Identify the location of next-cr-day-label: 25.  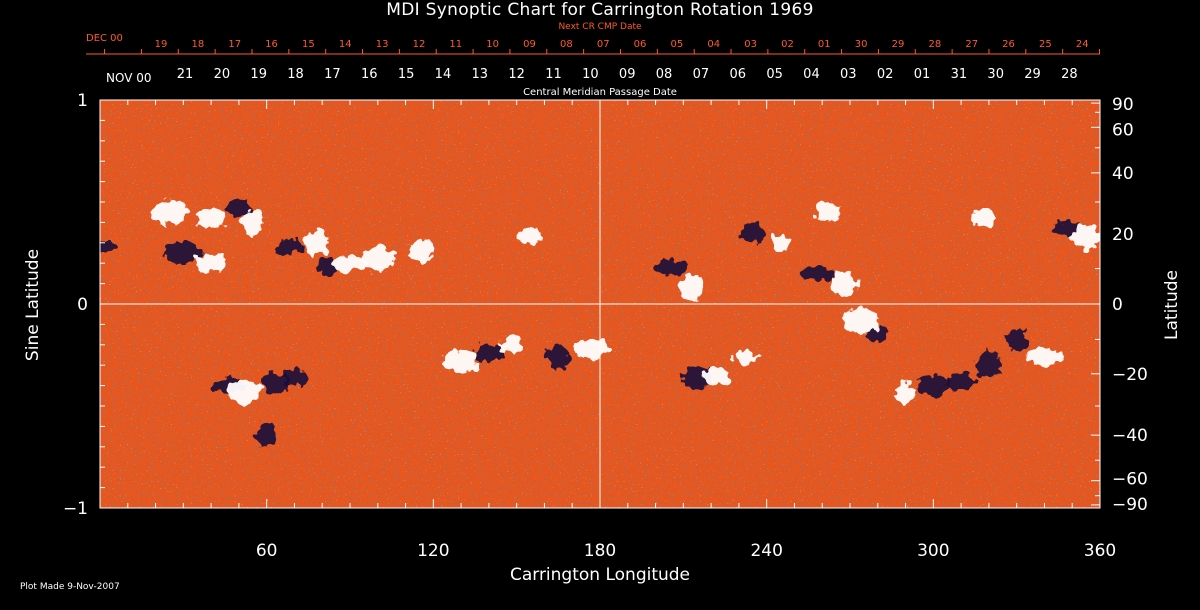
(1045, 44).